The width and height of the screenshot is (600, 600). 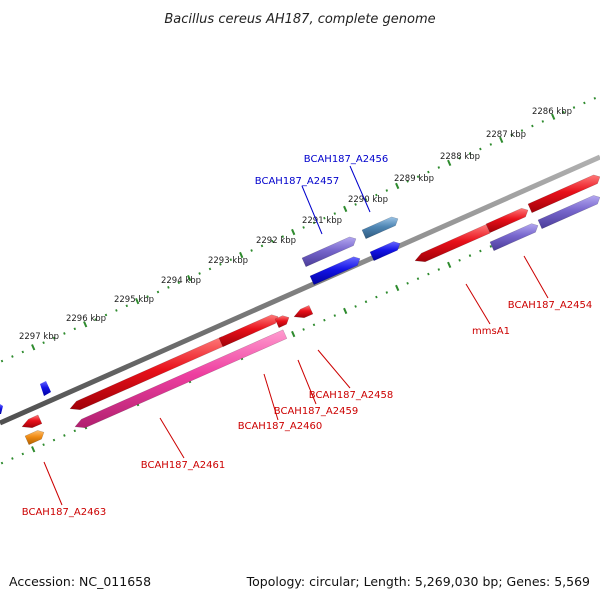 What do you see at coordinates (550, 305) in the screenshot?
I see `gene-label-a2454: BCAH187_A2454` at bounding box center [550, 305].